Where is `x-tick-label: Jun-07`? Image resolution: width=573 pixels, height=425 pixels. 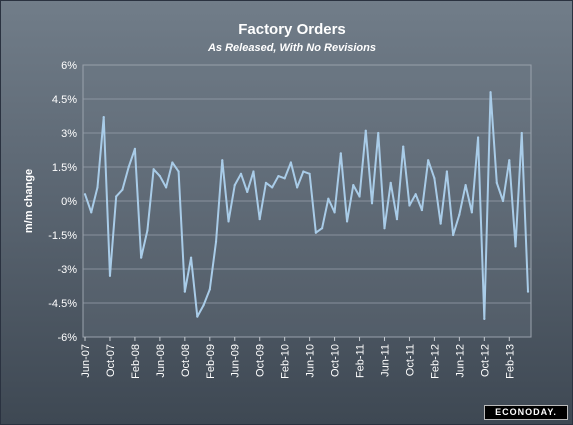 x-tick-label: Jun-07 is located at coordinates (86, 361).